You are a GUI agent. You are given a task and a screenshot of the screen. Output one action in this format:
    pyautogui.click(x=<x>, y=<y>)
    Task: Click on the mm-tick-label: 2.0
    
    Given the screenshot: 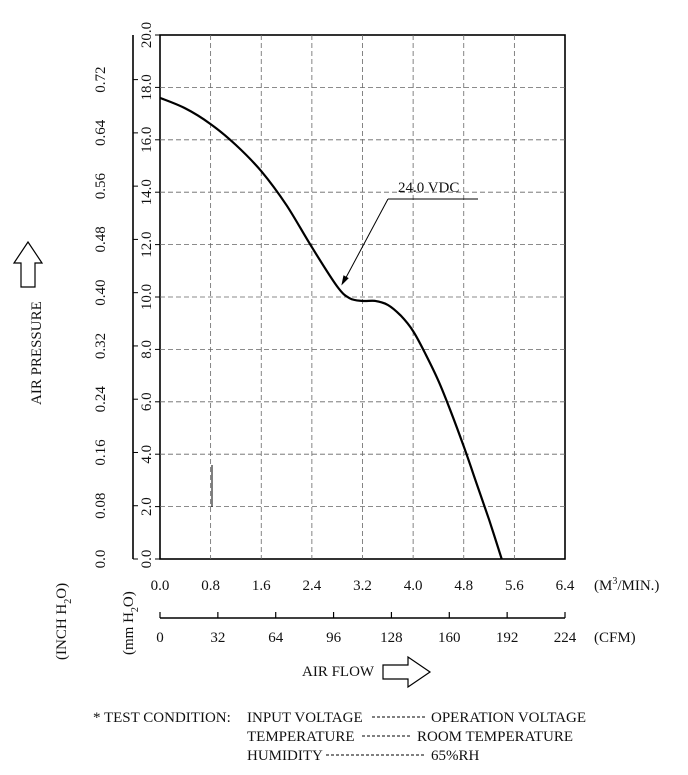 What is the action you would take?
    pyautogui.click(x=147, y=506)
    